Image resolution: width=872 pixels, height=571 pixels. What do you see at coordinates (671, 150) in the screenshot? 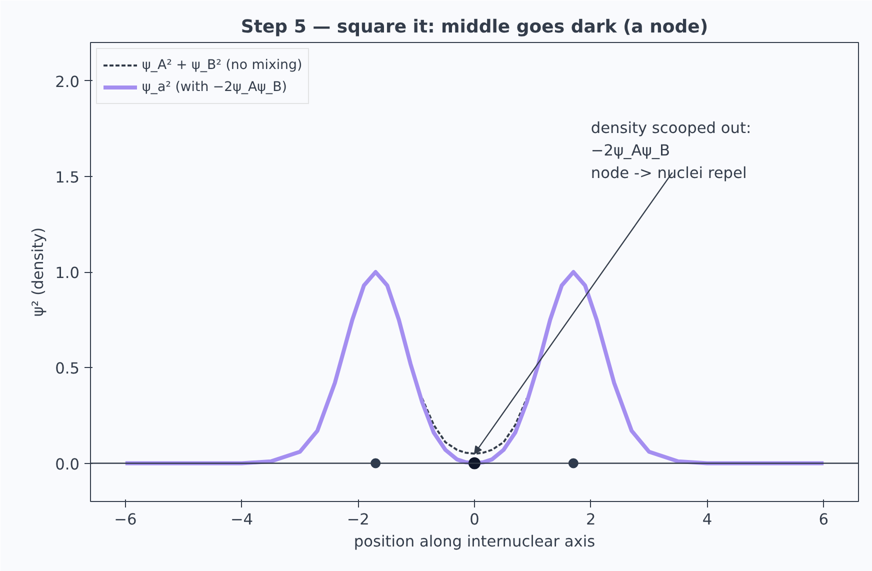
I see `annotation: density scooped out: −2ψ_Aψ_B node -> nuclei repel` at bounding box center [671, 150].